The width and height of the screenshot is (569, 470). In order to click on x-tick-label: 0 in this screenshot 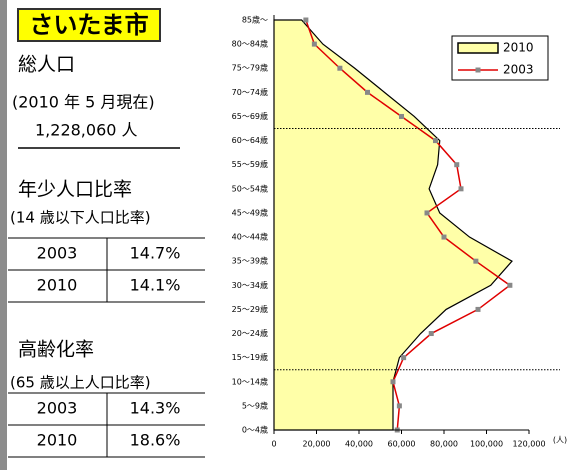, I will do `click(273, 444)`.